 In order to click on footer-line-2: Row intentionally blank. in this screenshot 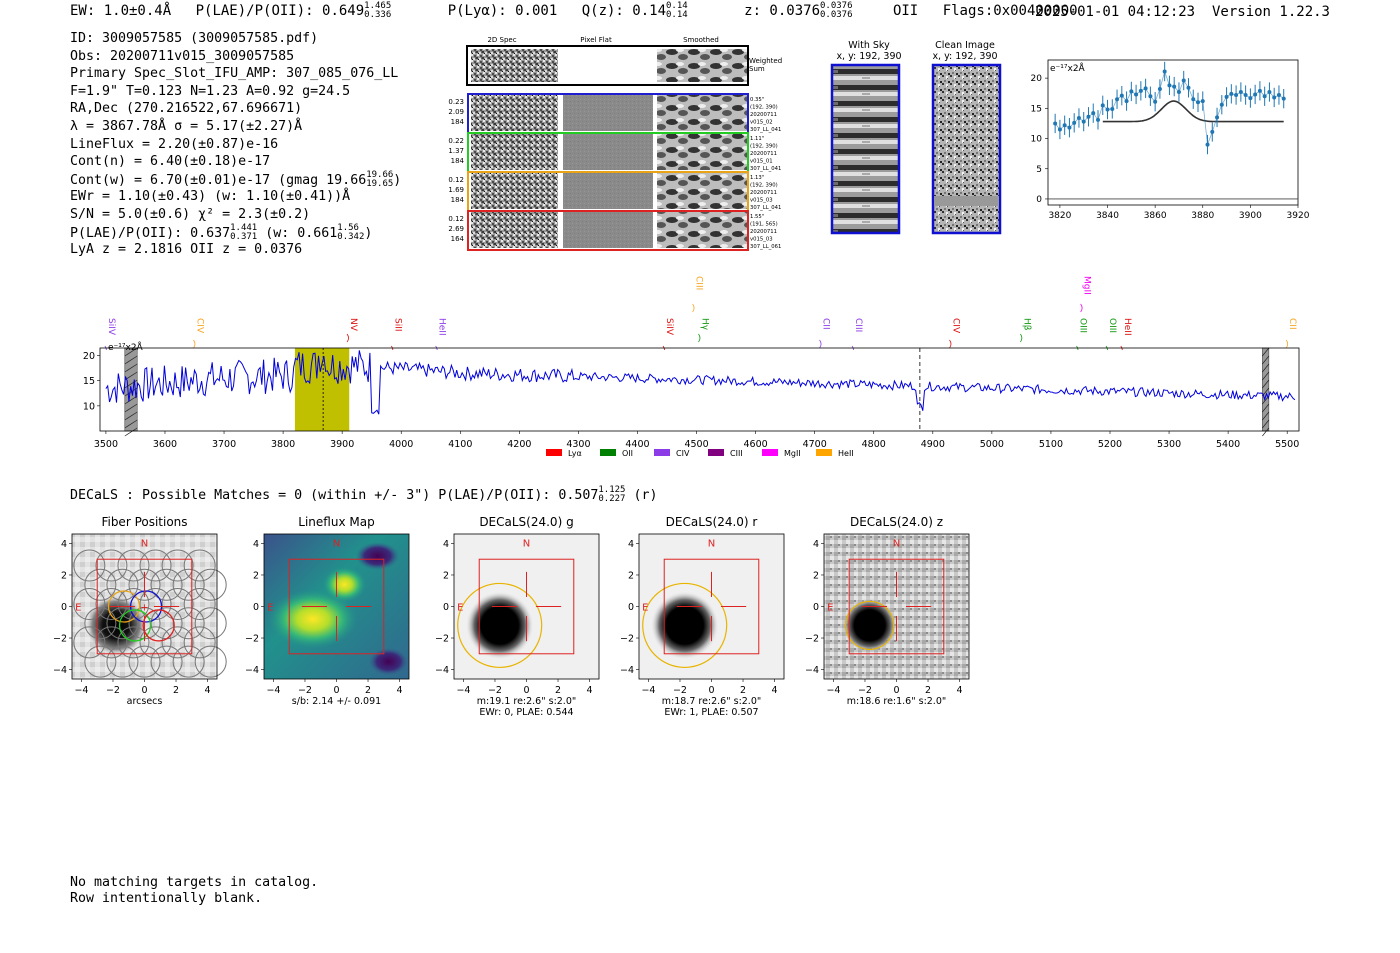, I will do `click(166, 898)`.